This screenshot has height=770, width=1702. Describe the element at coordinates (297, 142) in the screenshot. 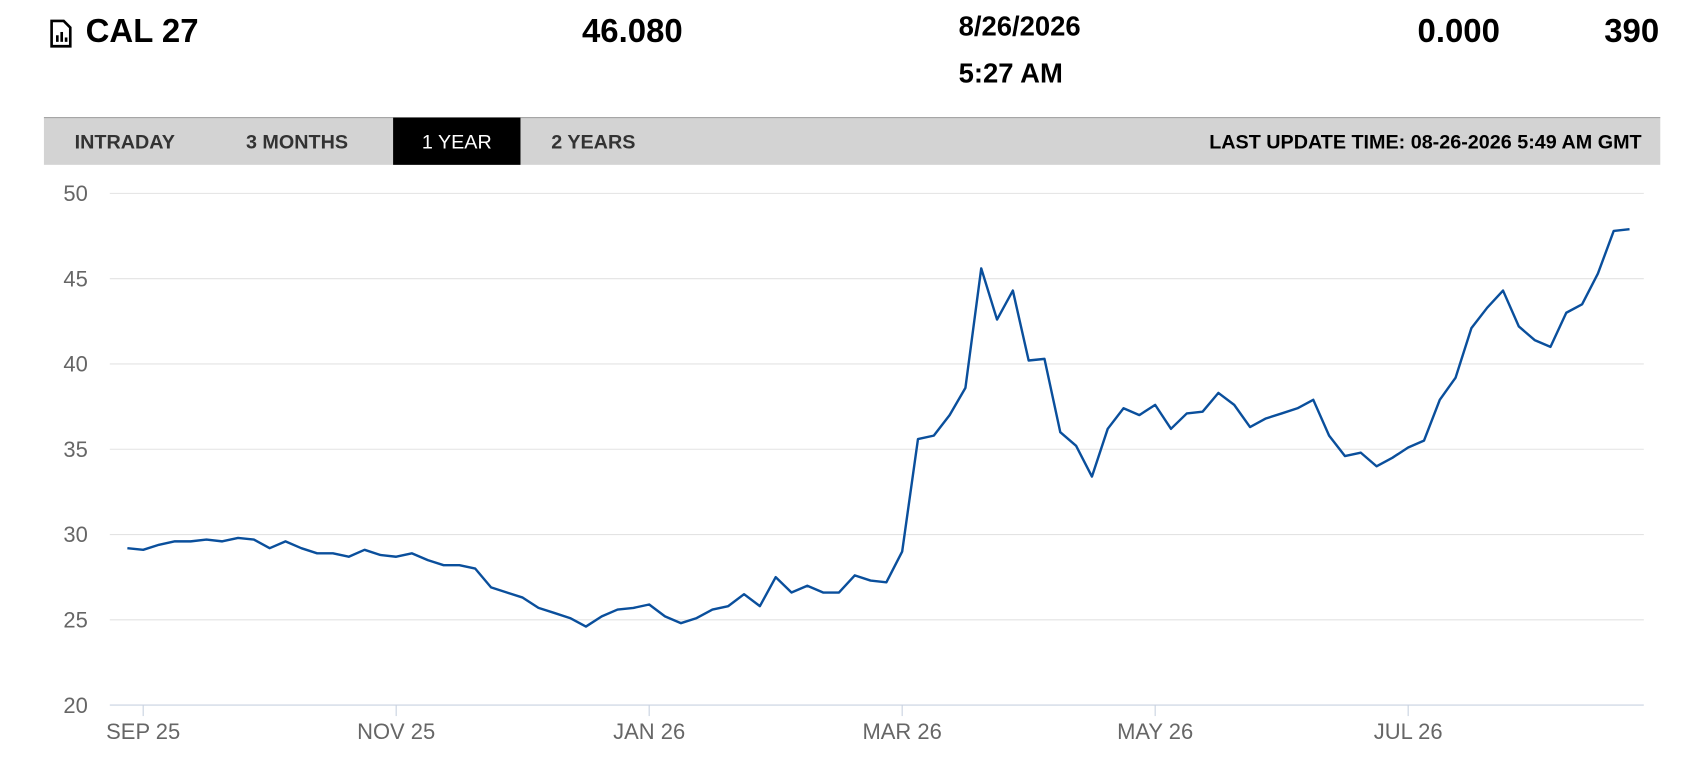

I see `tab: 3 MONTHS` at that location.